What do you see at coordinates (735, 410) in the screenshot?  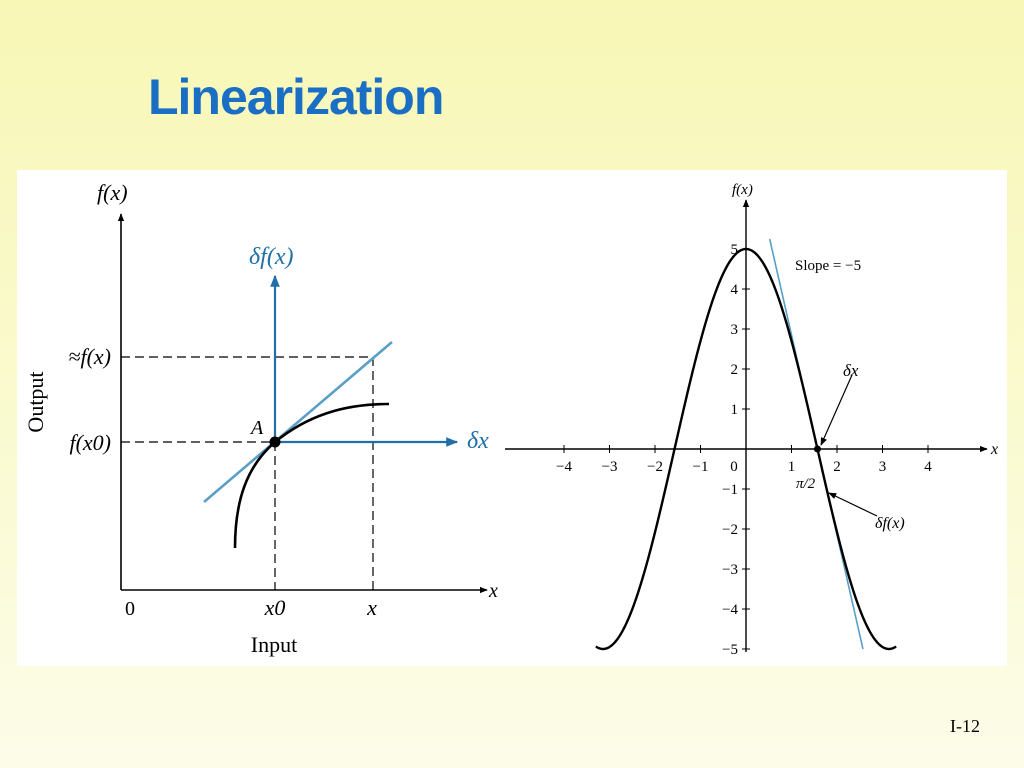 I see `y-tick-label: 1` at bounding box center [735, 410].